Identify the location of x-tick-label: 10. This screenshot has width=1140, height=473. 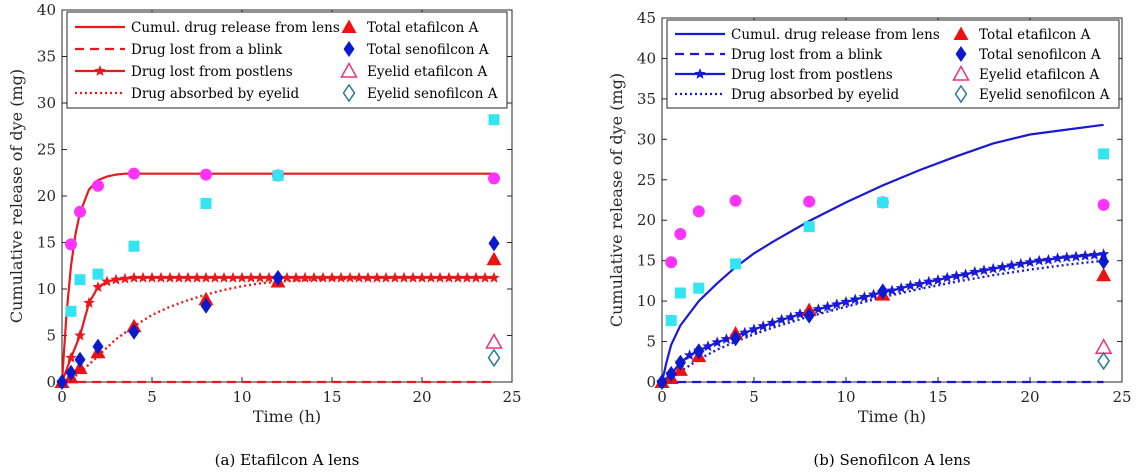
(845, 397).